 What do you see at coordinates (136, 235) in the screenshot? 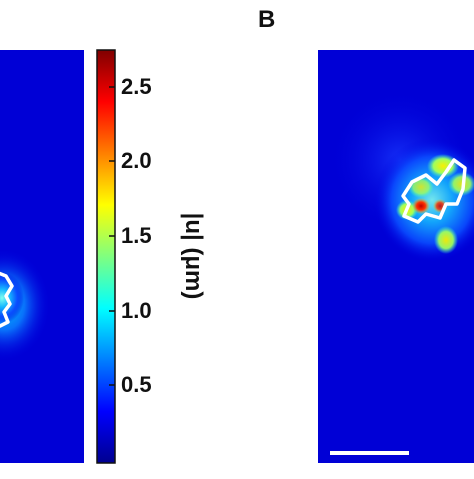
I see `colorbar-tick-label: 1.5` at bounding box center [136, 235].